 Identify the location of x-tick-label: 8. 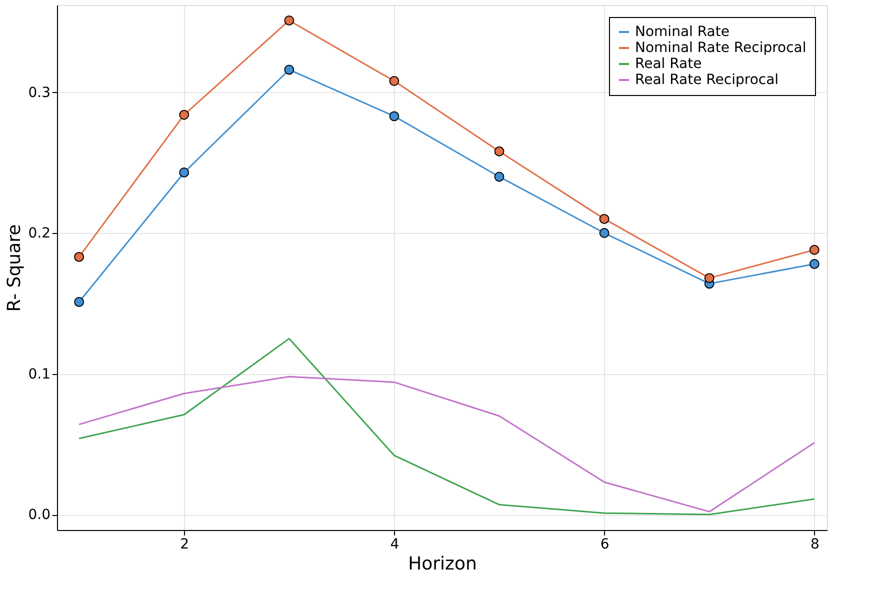
(815, 544).